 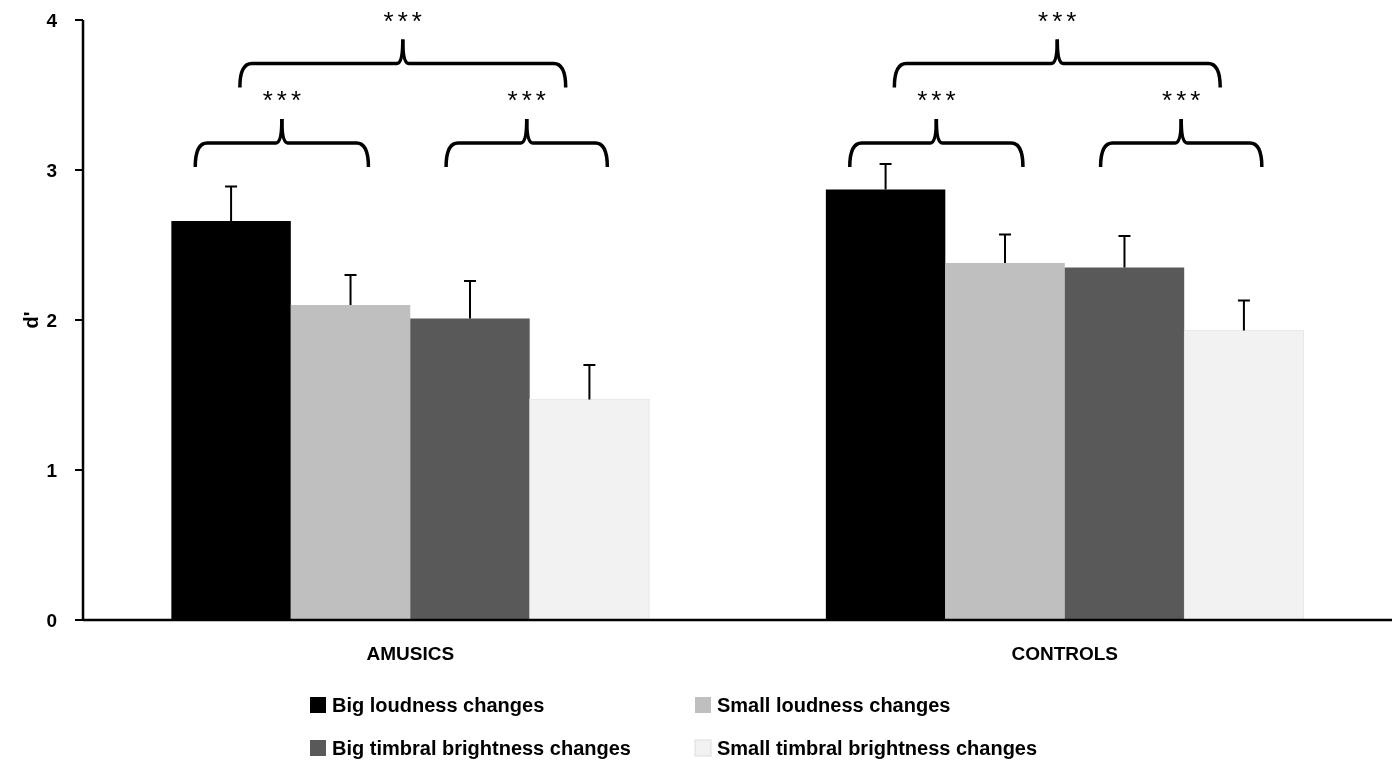 I want to click on y-axis-title: d', so click(x=31, y=320).